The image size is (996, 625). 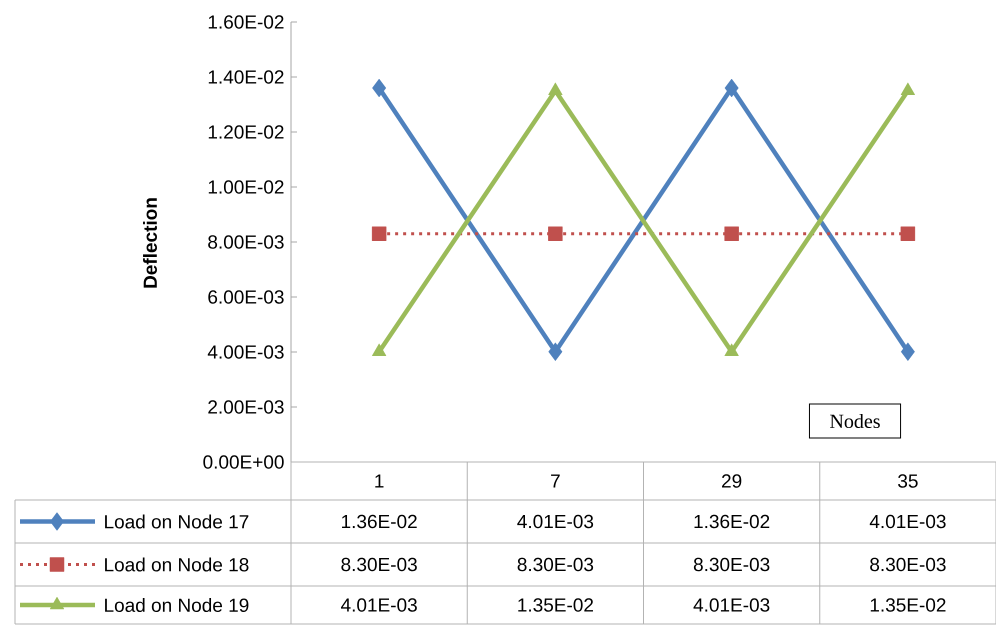 I want to click on y-axis-title: Deflection, so click(x=150, y=243).